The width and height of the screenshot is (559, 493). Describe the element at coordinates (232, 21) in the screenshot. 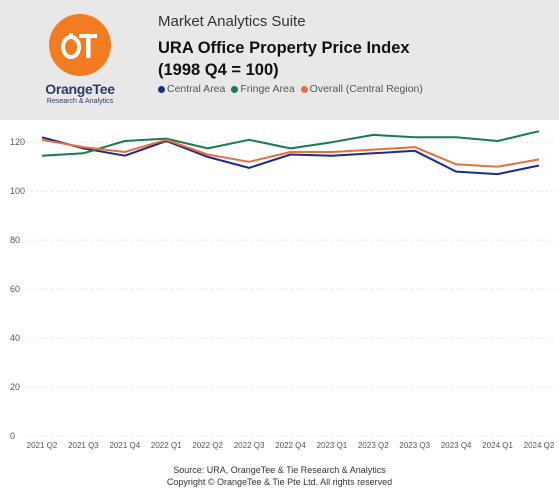

I see `suite-name: Market Analytics Suite` at that location.